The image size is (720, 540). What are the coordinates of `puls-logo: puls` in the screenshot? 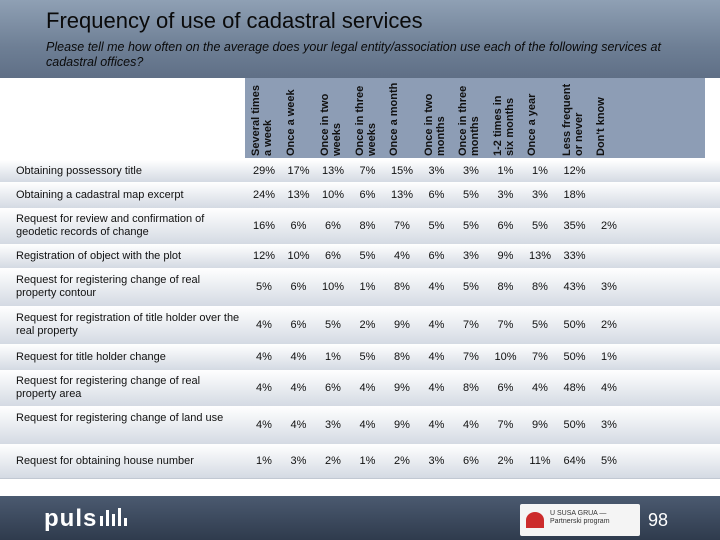 It's located at (71, 518).